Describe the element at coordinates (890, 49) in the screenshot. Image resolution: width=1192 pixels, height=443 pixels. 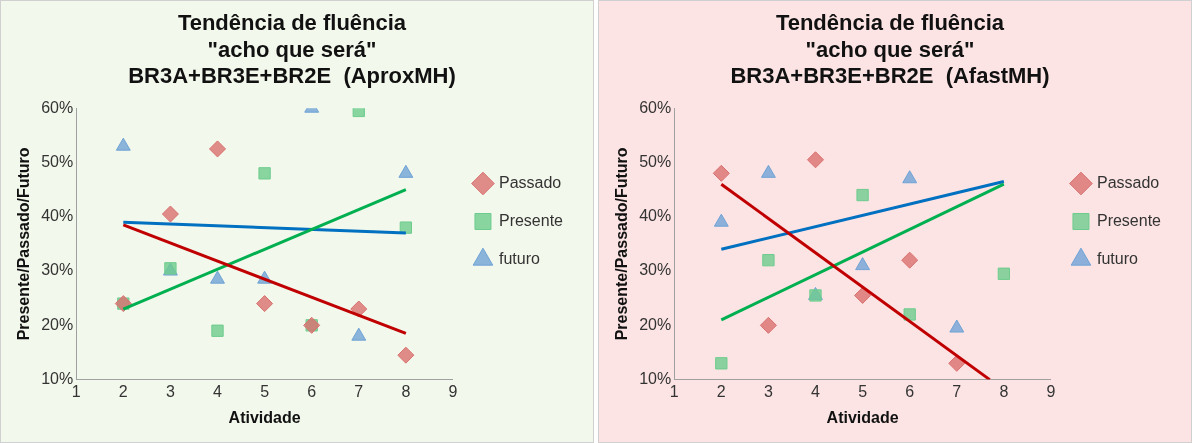
I see `chart-title: Tendência de fluência "acho que será" BR3A+BR3E+BR2E (AfastMH)` at that location.